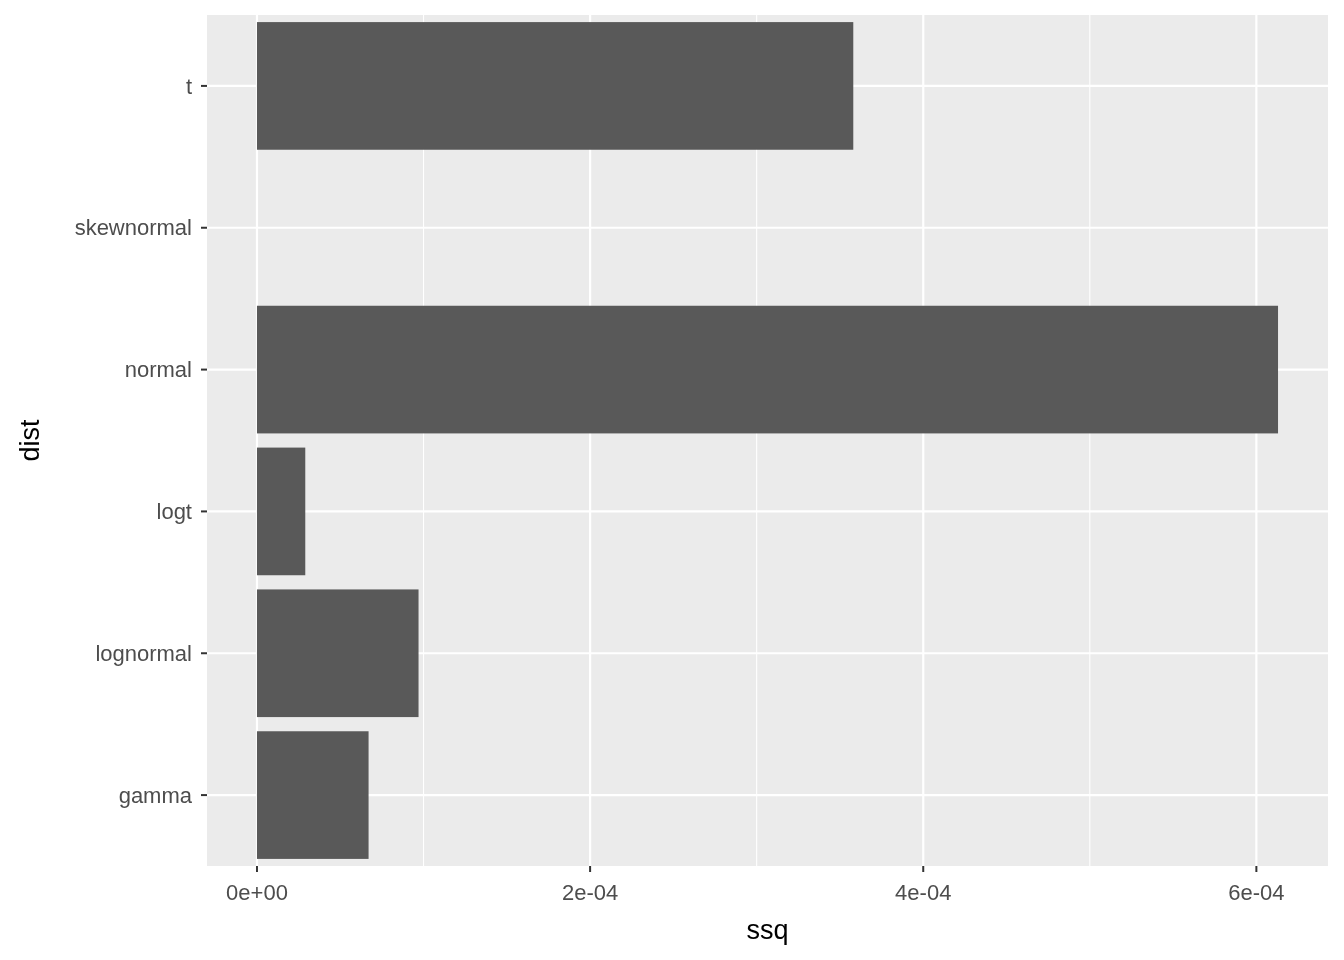 This screenshot has height=960, width=1344. What do you see at coordinates (158, 370) in the screenshot?
I see `y-tick-label: normal` at bounding box center [158, 370].